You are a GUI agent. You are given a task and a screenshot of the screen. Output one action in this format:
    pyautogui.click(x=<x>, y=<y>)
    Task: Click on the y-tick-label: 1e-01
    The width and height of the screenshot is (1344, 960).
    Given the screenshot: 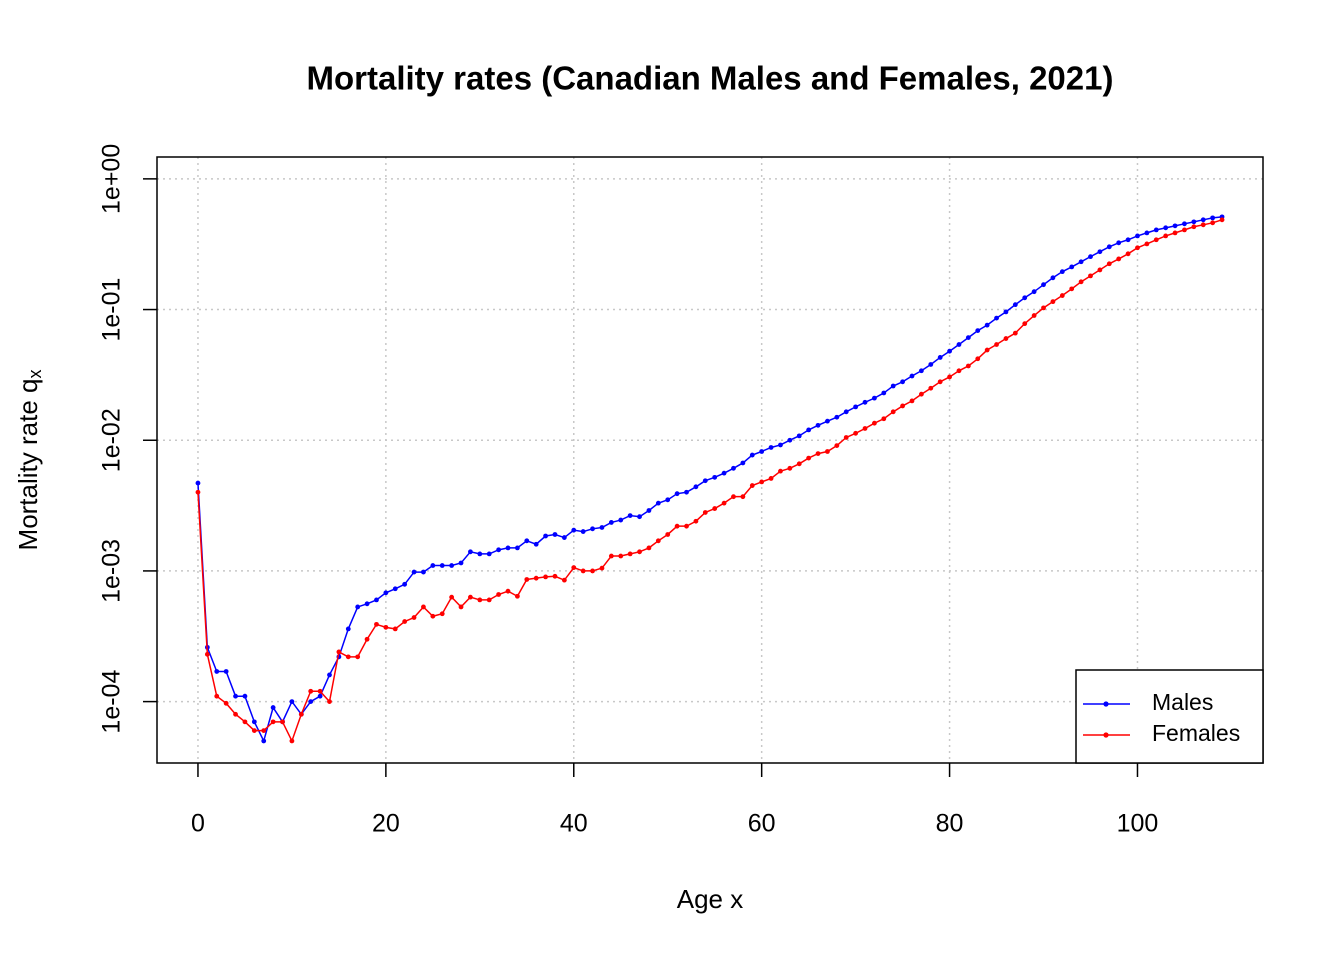 What is the action you would take?
    pyautogui.click(x=112, y=310)
    